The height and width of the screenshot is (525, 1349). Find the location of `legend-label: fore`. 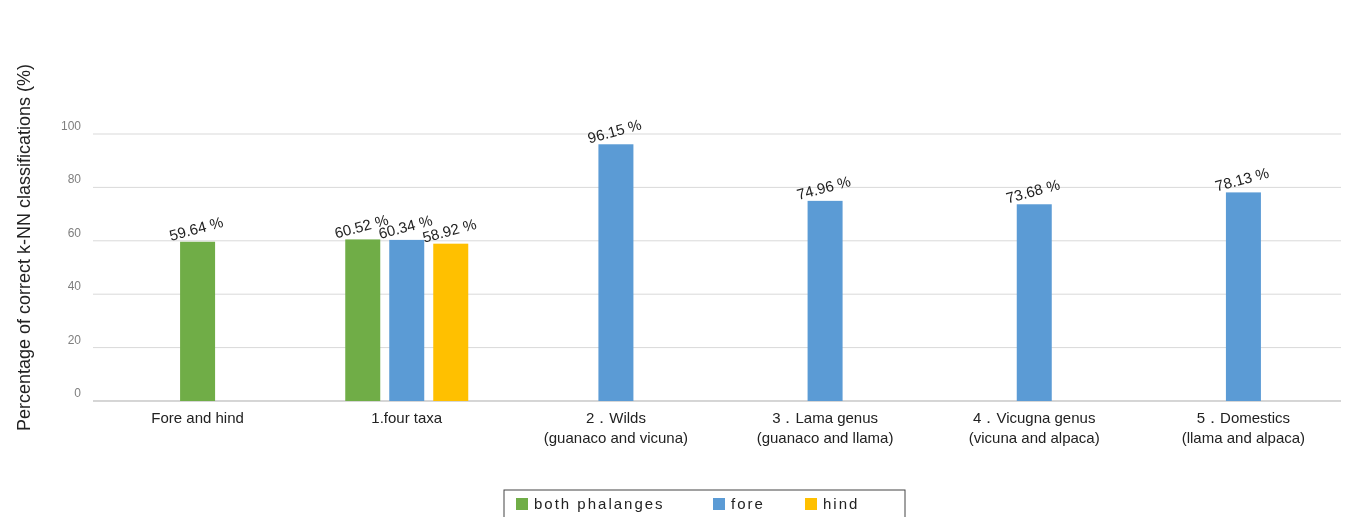

legend-label: fore is located at coordinates (748, 503).